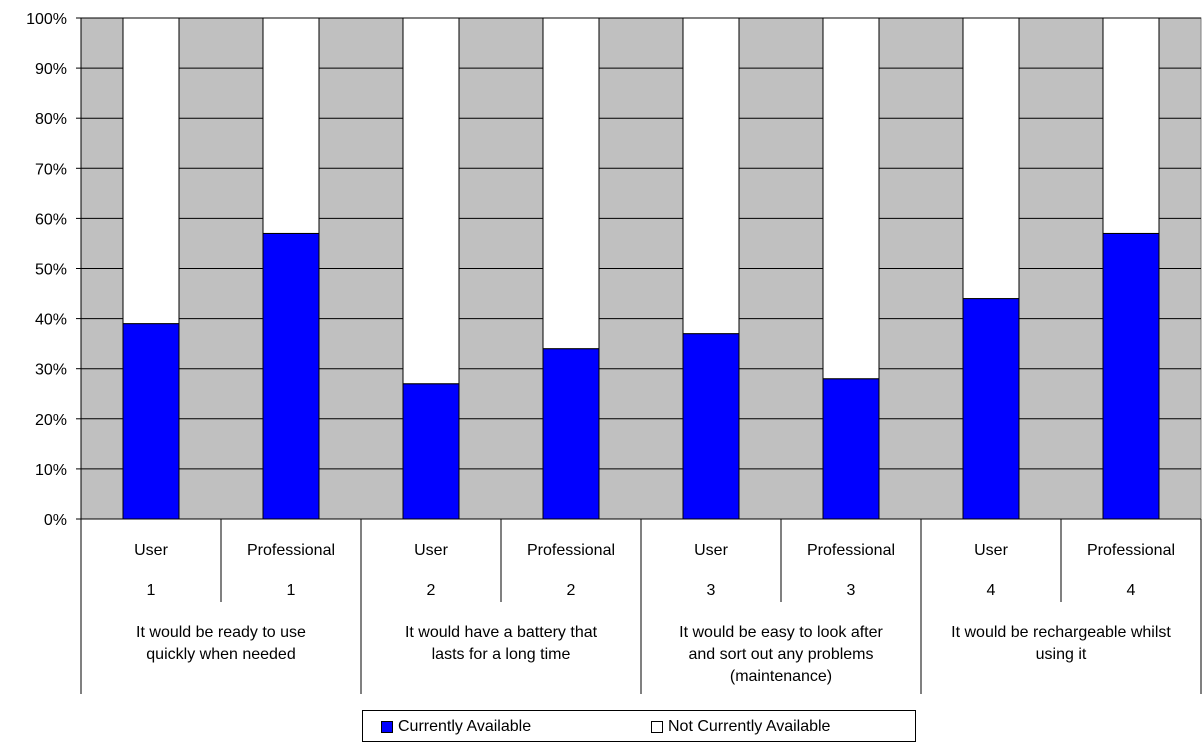  I want to click on x-group-label: (maintenance), so click(781, 676).